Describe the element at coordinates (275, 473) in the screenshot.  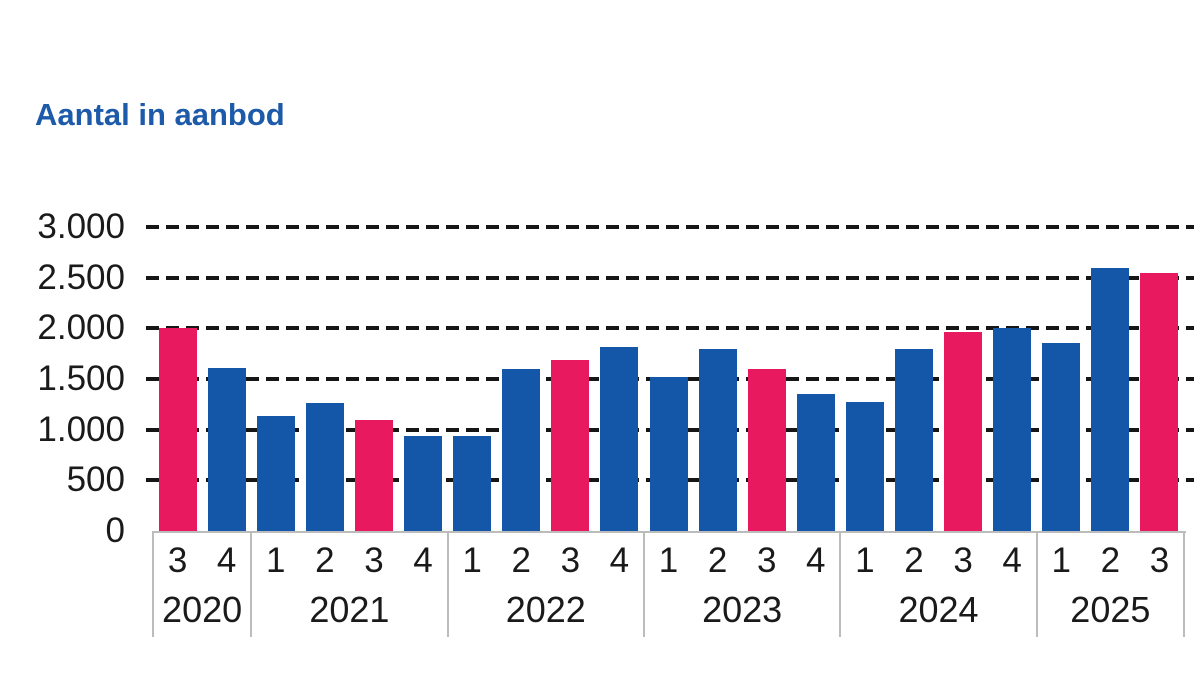
I see `bar-2021-q1` at that location.